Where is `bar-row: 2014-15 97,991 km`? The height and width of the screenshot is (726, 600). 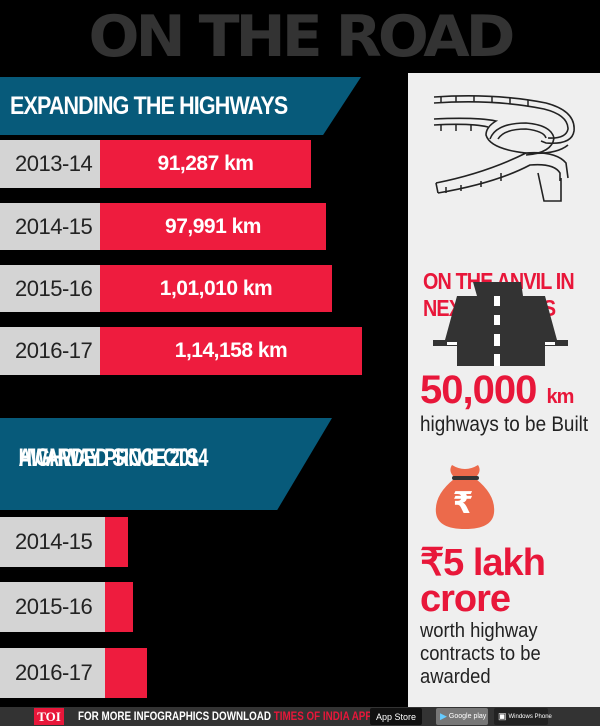
bar-row: 2014-15 97,991 km is located at coordinates (163, 226).